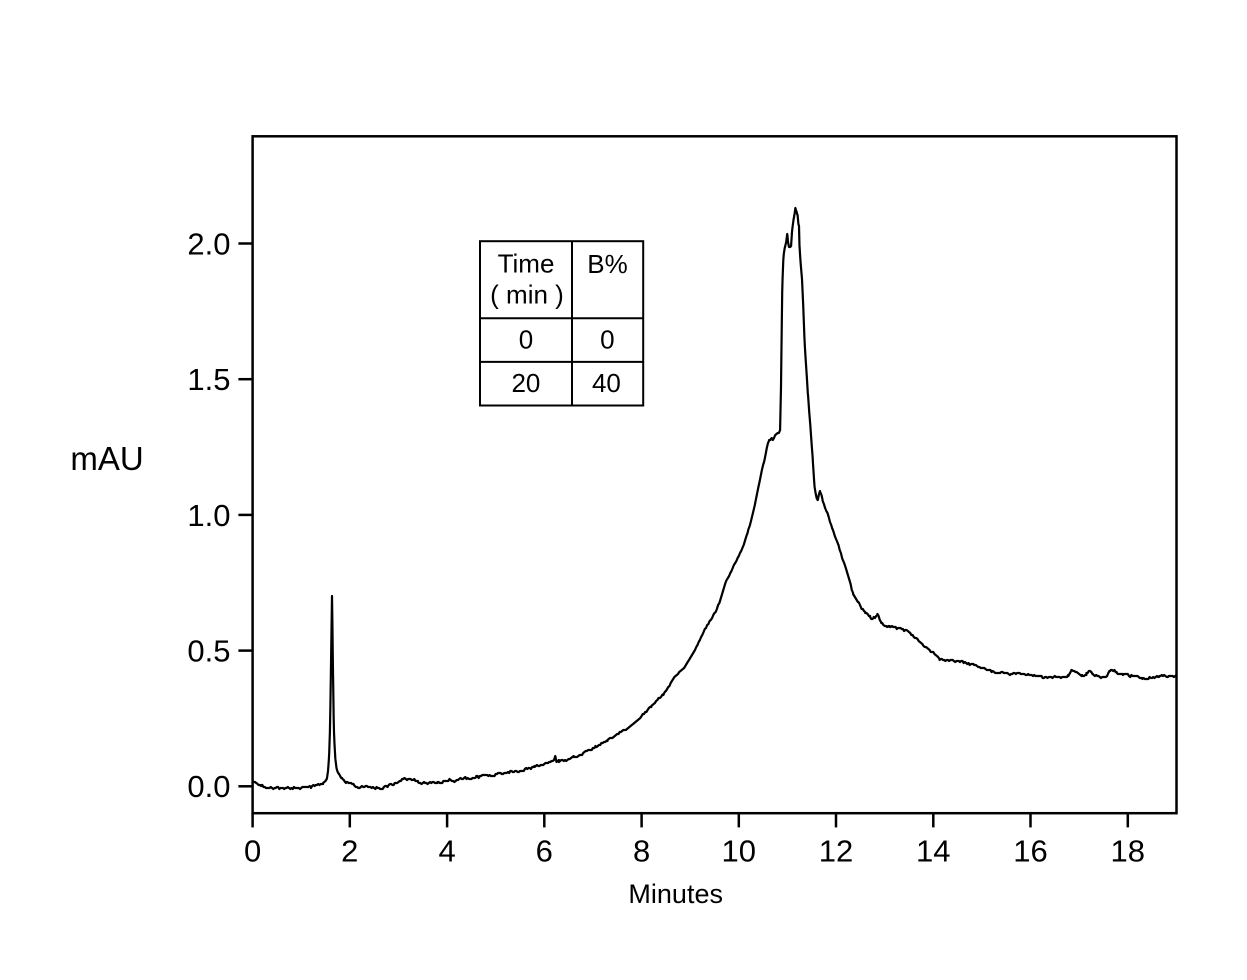  What do you see at coordinates (739, 851) in the screenshot?
I see `svg-text: 10` at bounding box center [739, 851].